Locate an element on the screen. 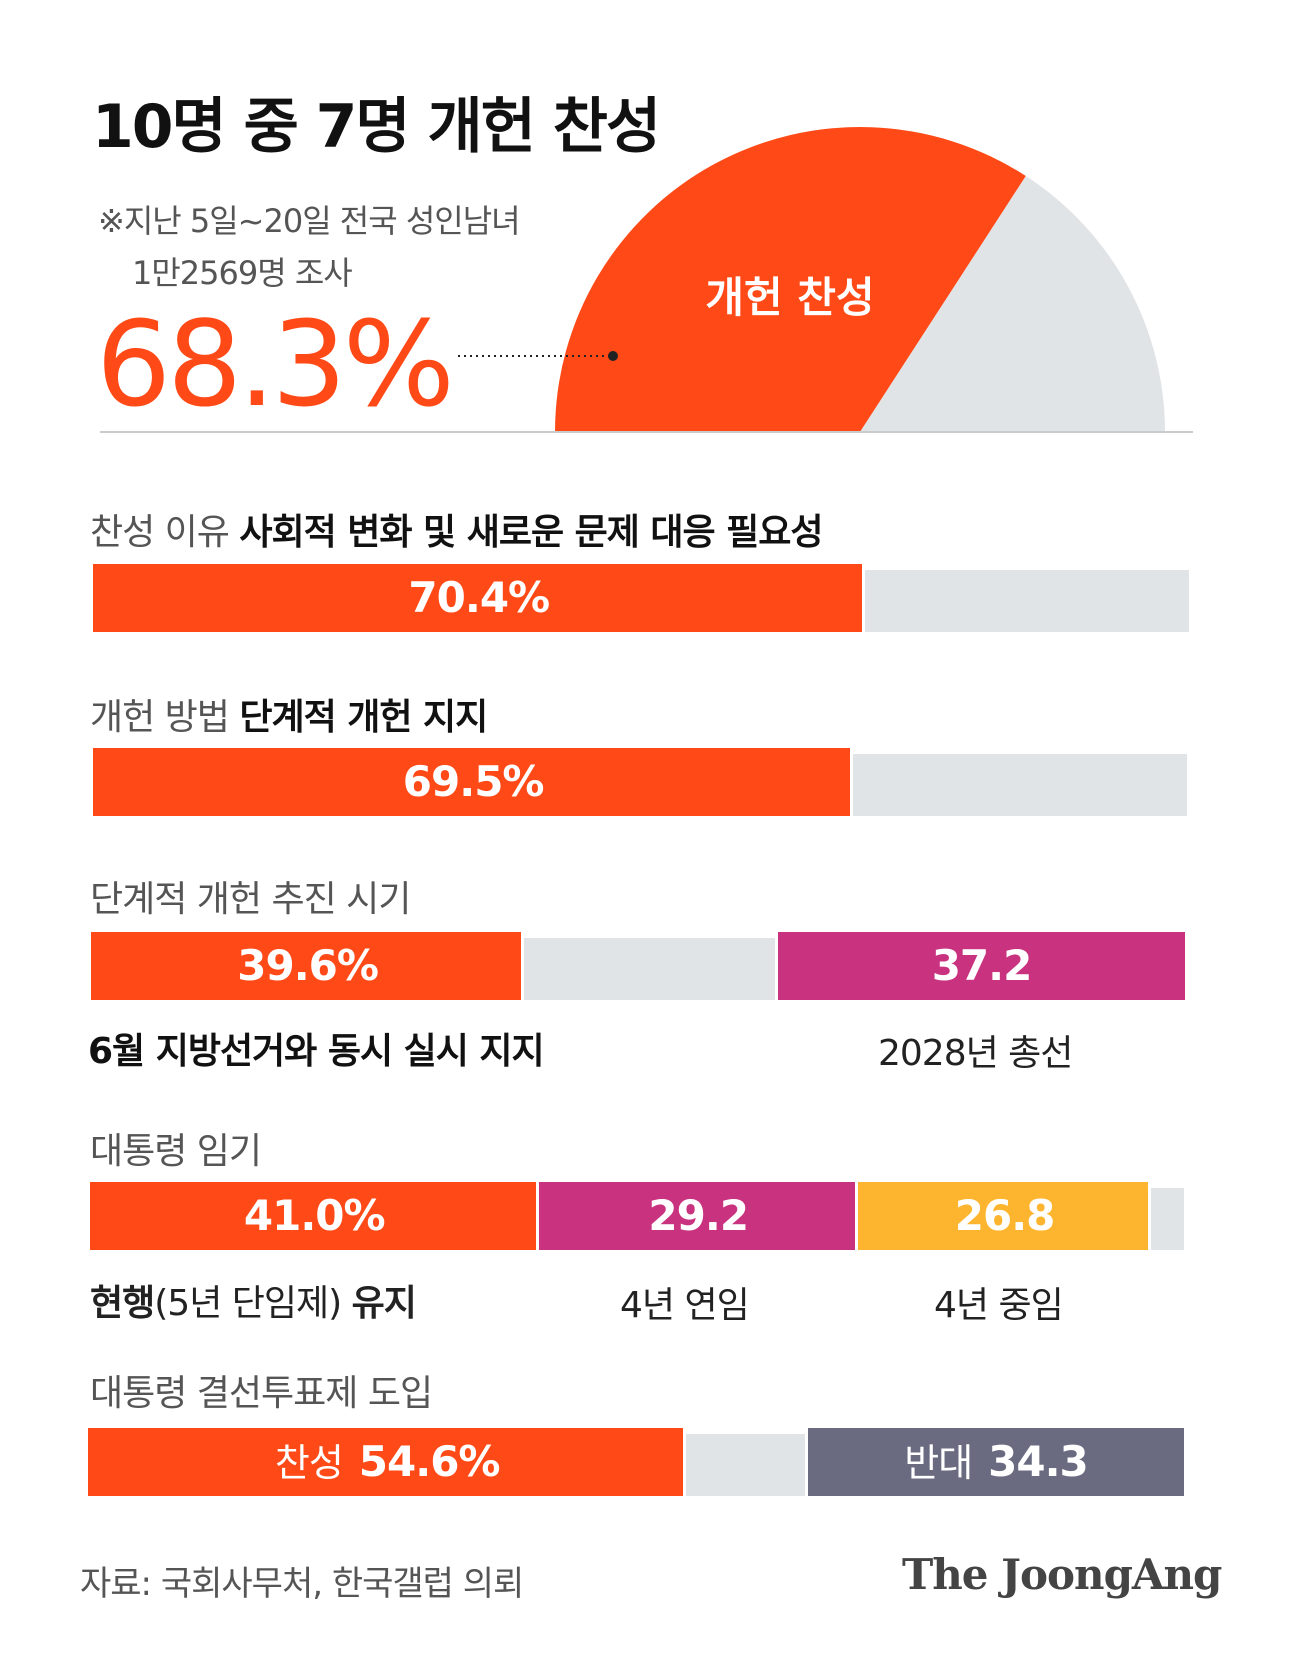  section-label-prefix: 대통령 결선투표제 도입 is located at coordinates (261, 1393).